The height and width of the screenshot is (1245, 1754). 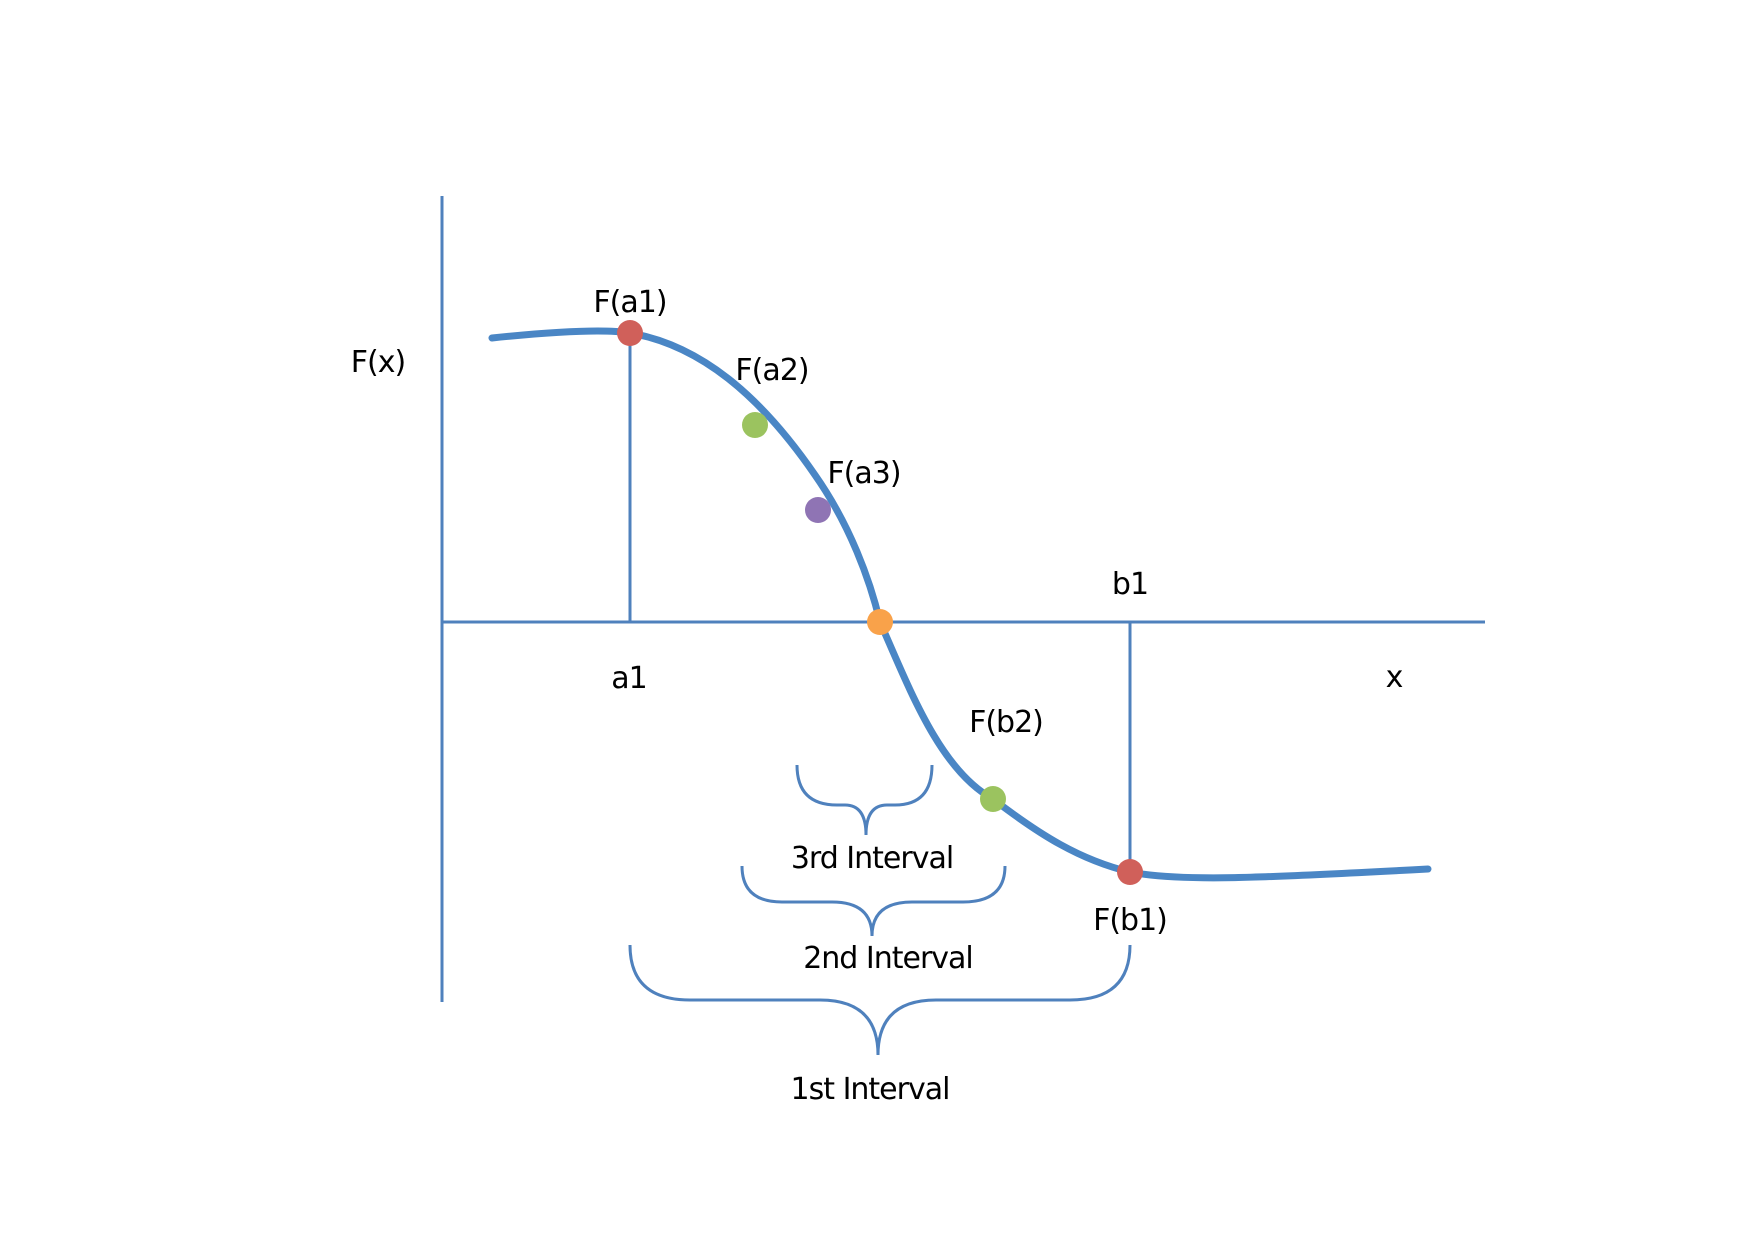 I want to click on point-root, so click(x=880, y=622).